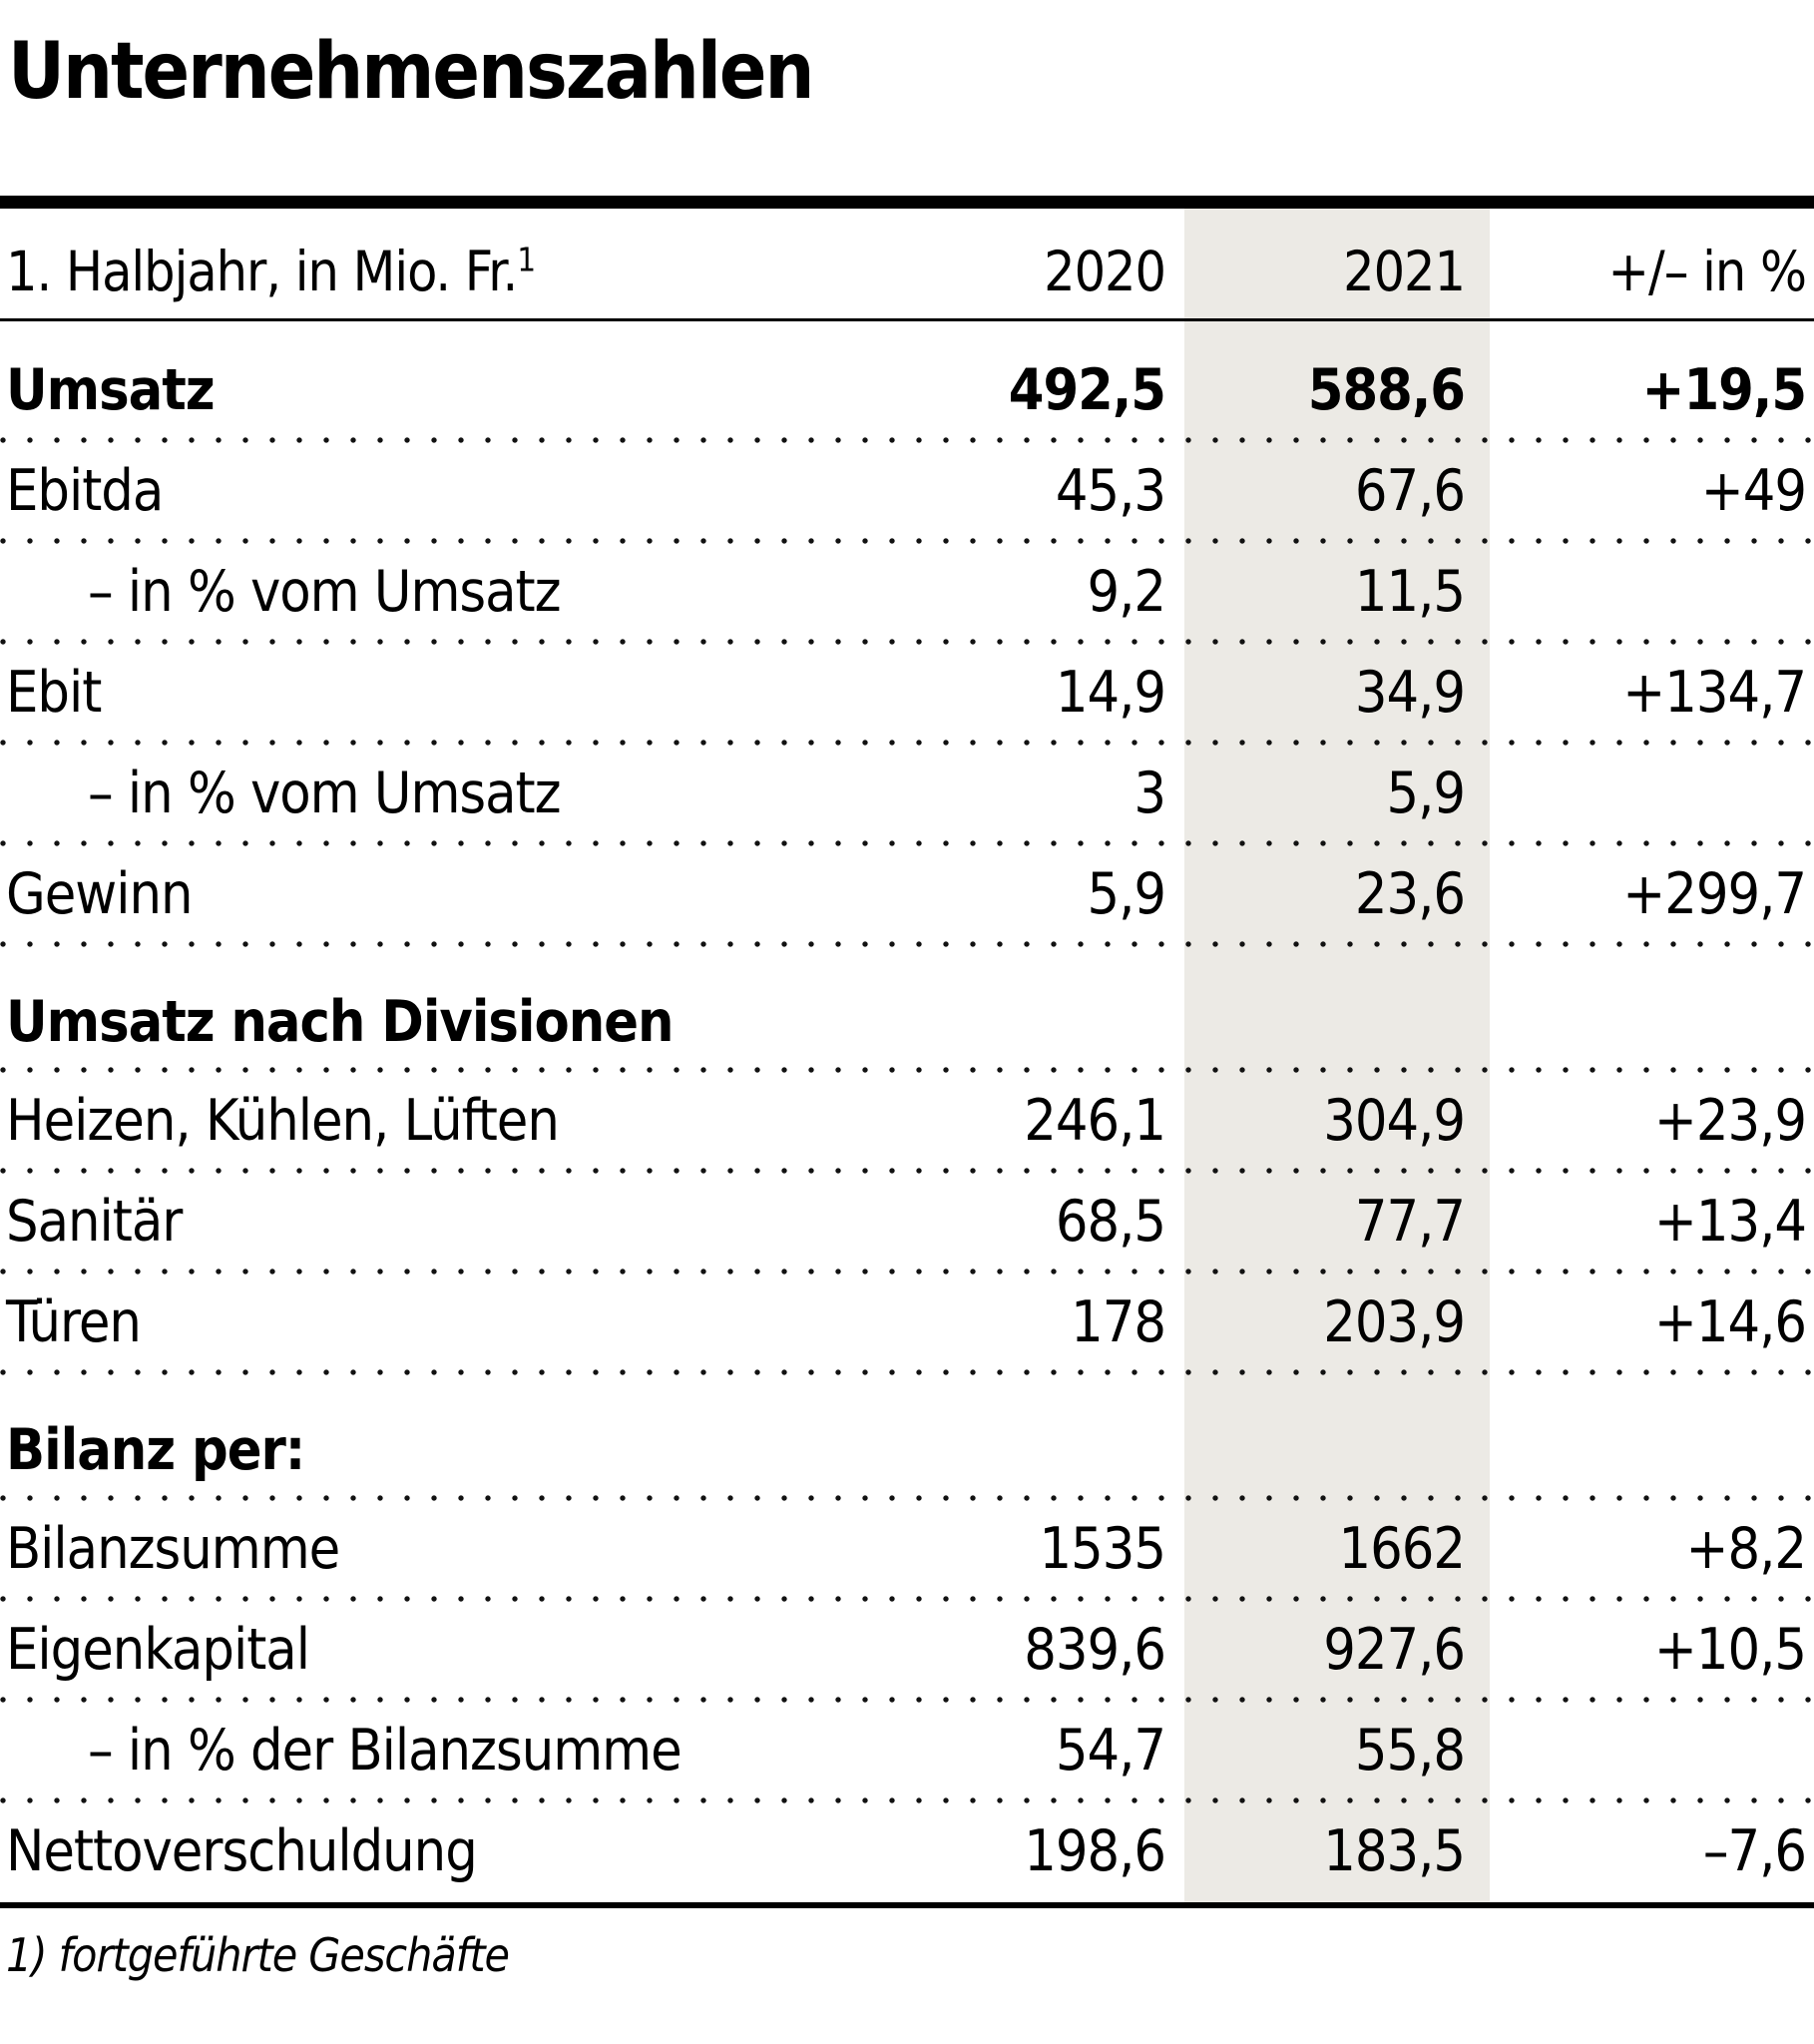 Image resolution: width=1814 pixels, height=2044 pixels. Describe the element at coordinates (1410, 1221) in the screenshot. I see `value-2021: 77,7` at that location.